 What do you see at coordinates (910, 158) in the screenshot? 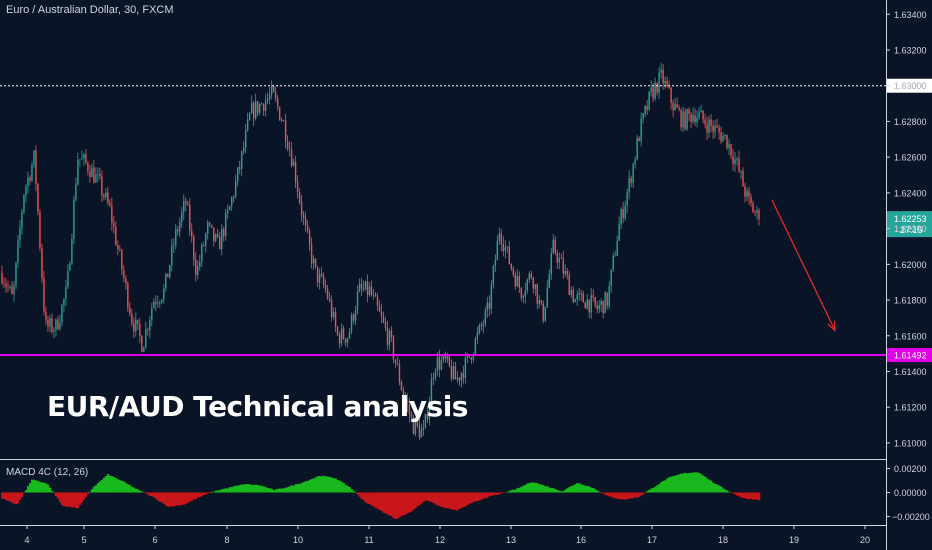
I see `price-tick-label: 1.62600` at bounding box center [910, 158].